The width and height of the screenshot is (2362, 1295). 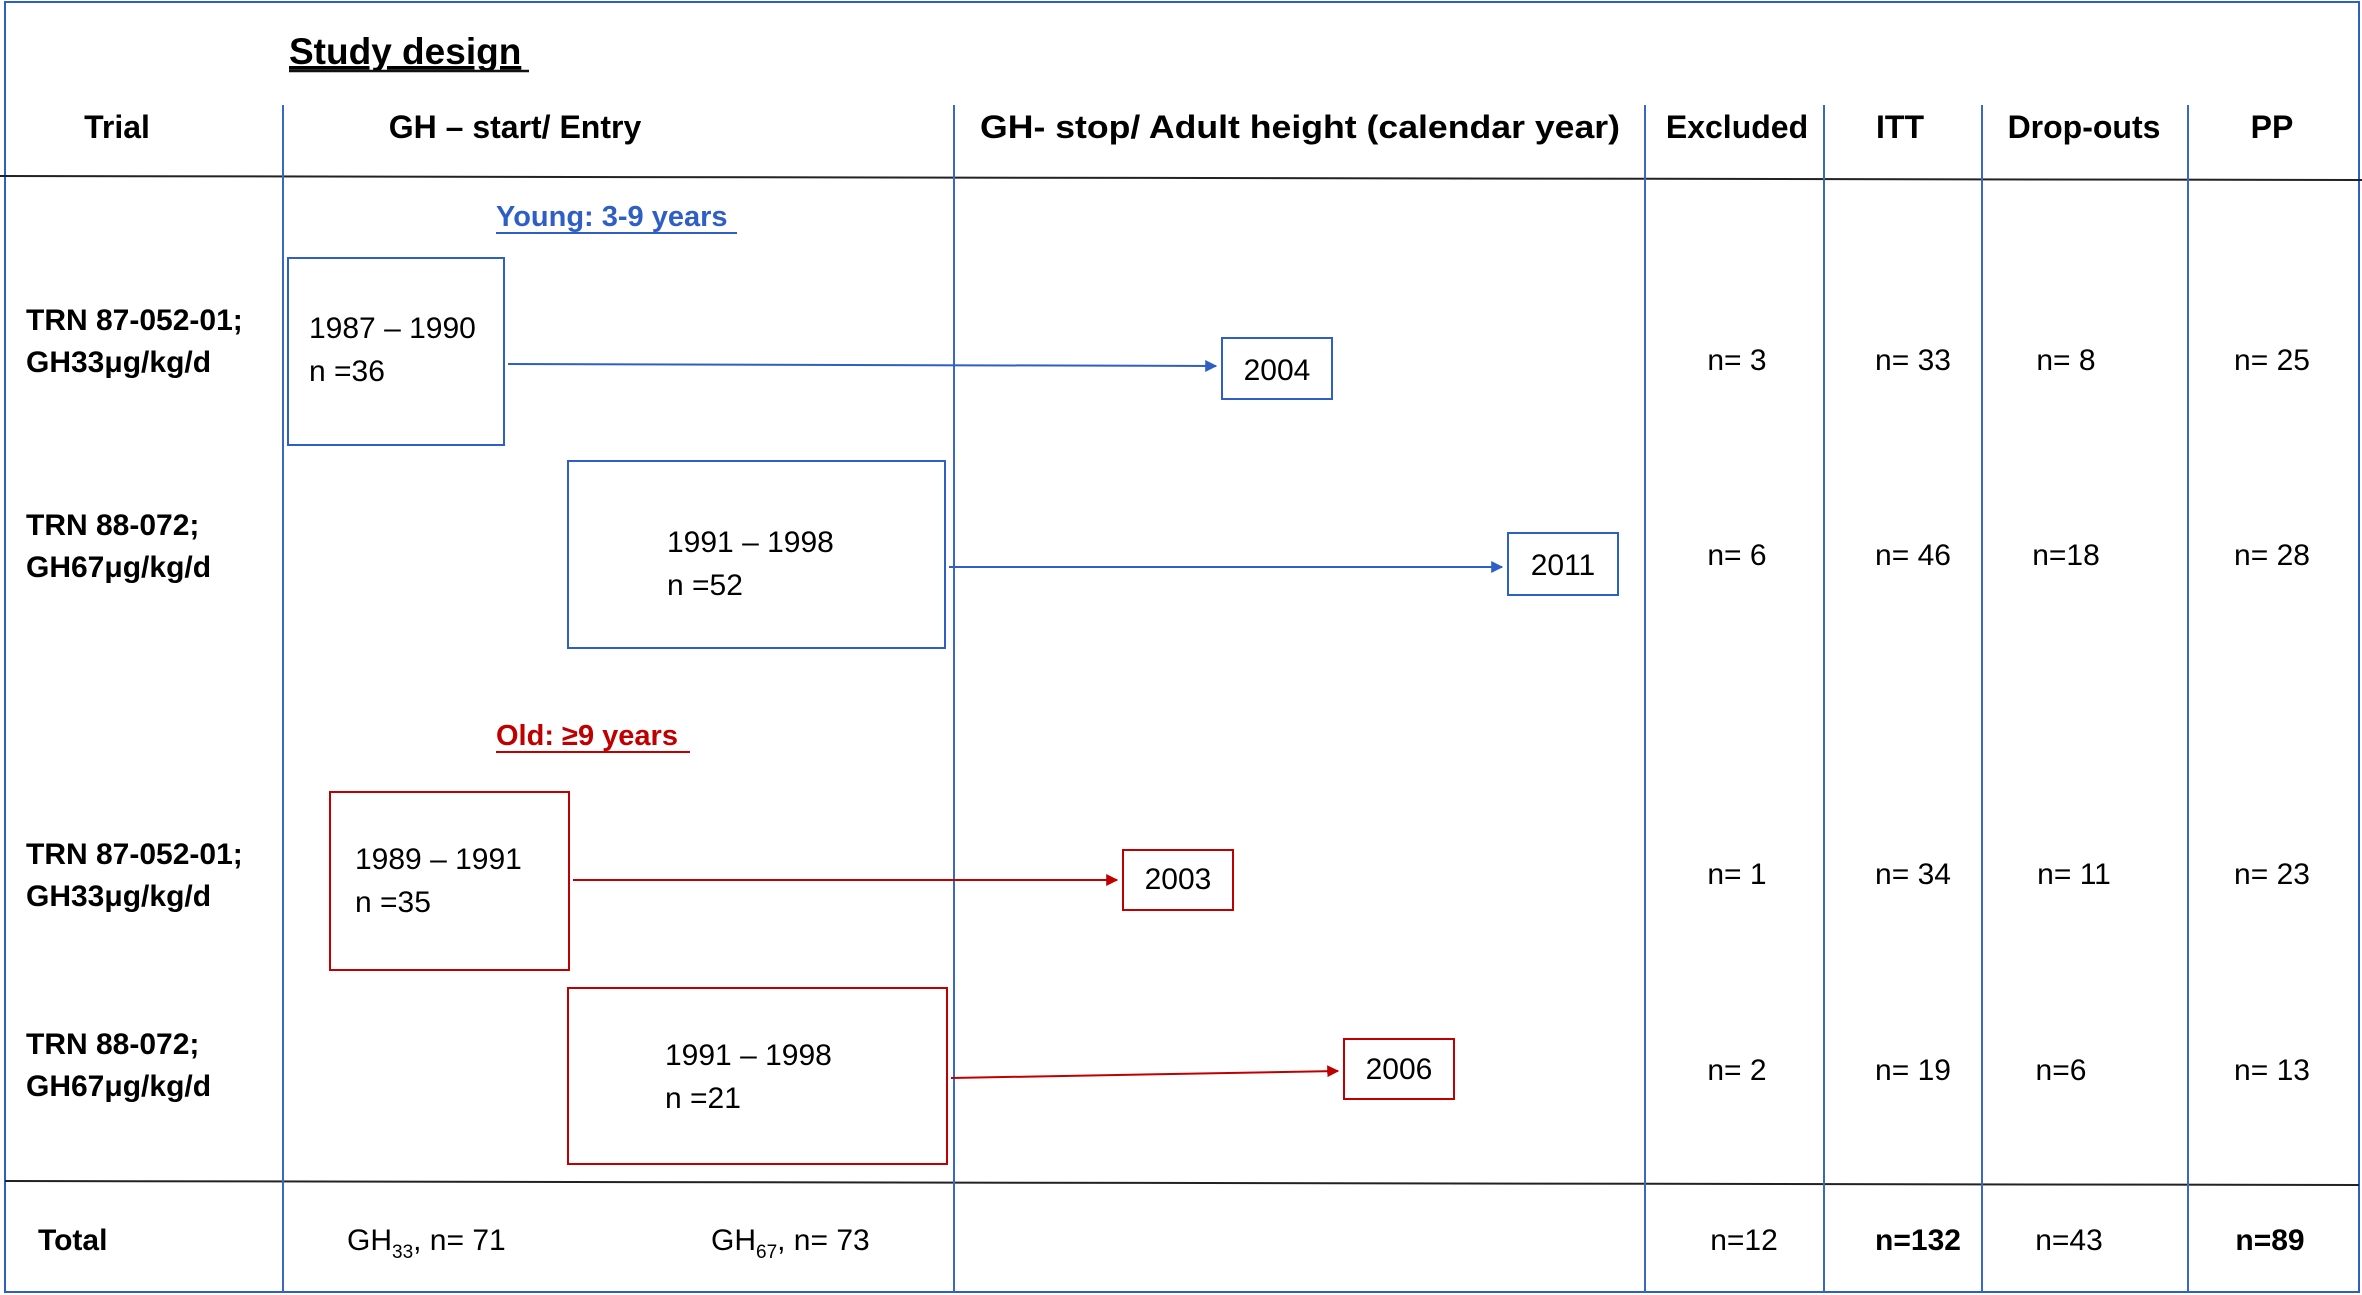 I want to click on stop-year: 2003, so click(x=1178, y=879).